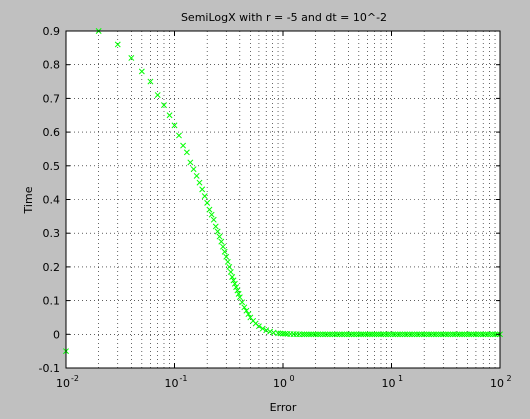 This screenshot has height=419, width=530. Describe the element at coordinates (291, 378) in the screenshot. I see `x-tick-label-exponent: 0` at that location.